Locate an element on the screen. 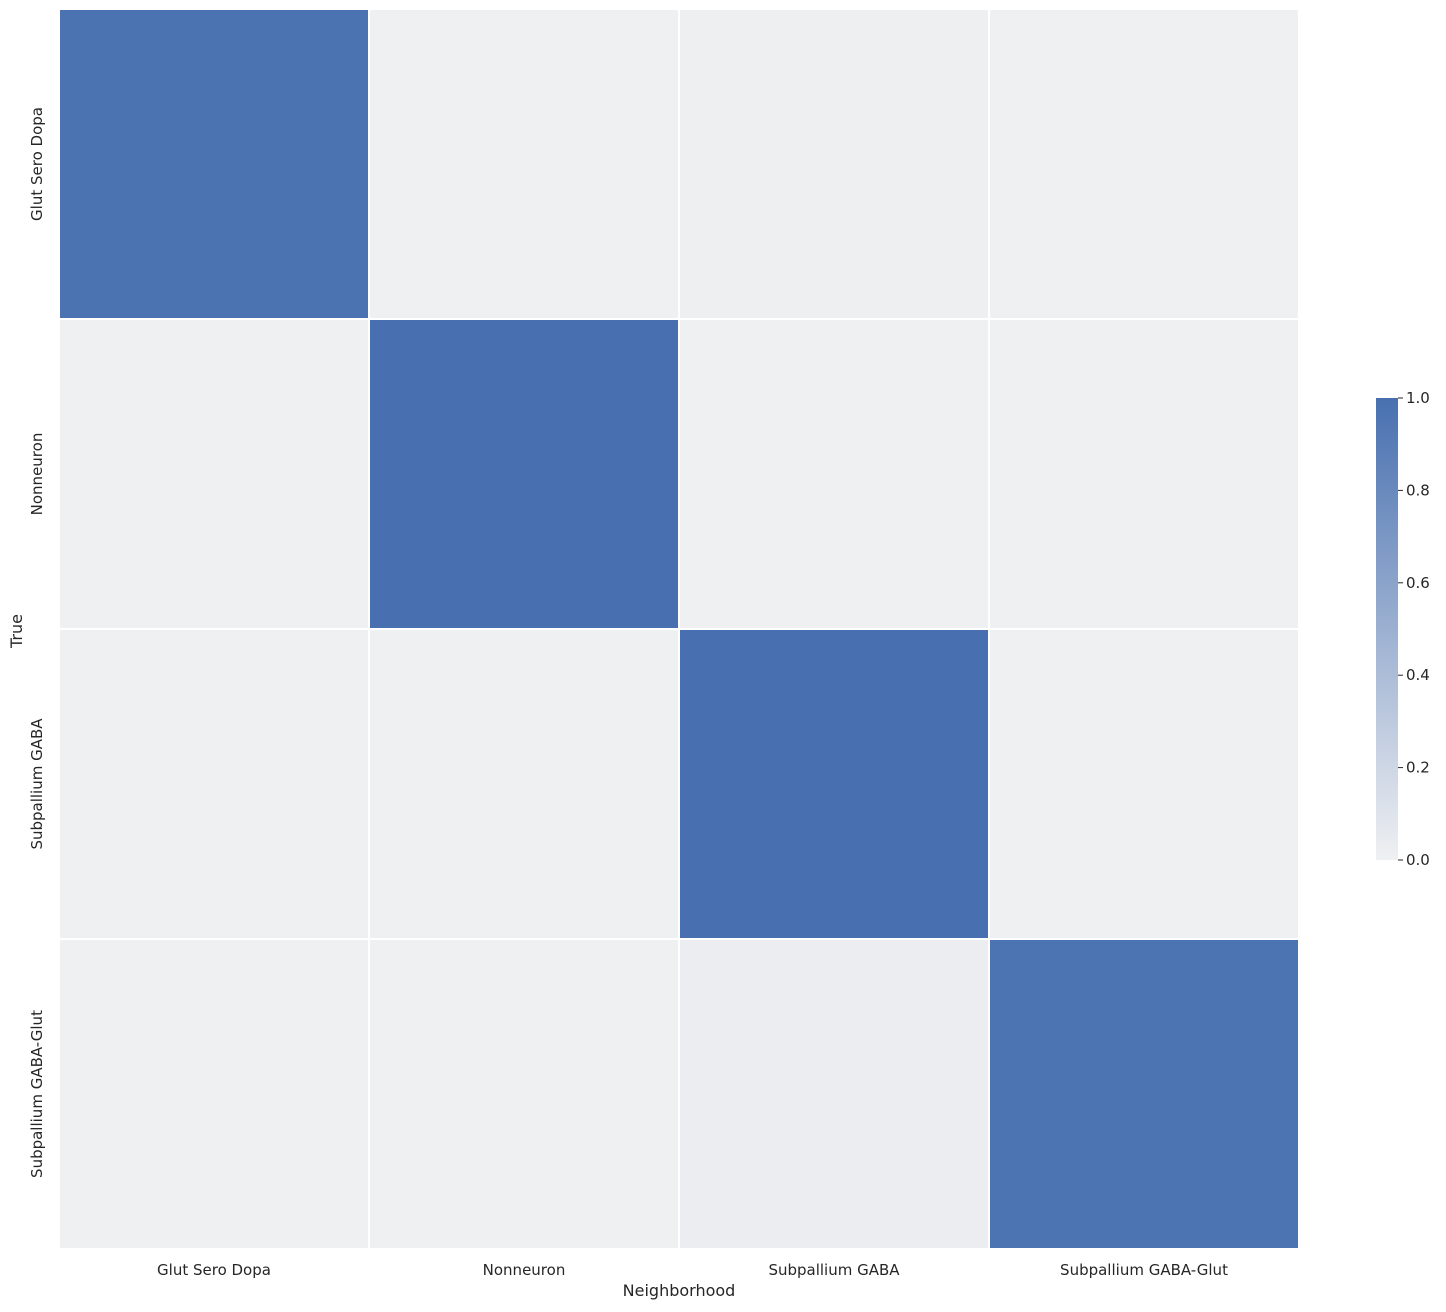 This screenshot has height=1312, width=1446. colorbar-tick-label: 0.6 is located at coordinates (1418, 583).